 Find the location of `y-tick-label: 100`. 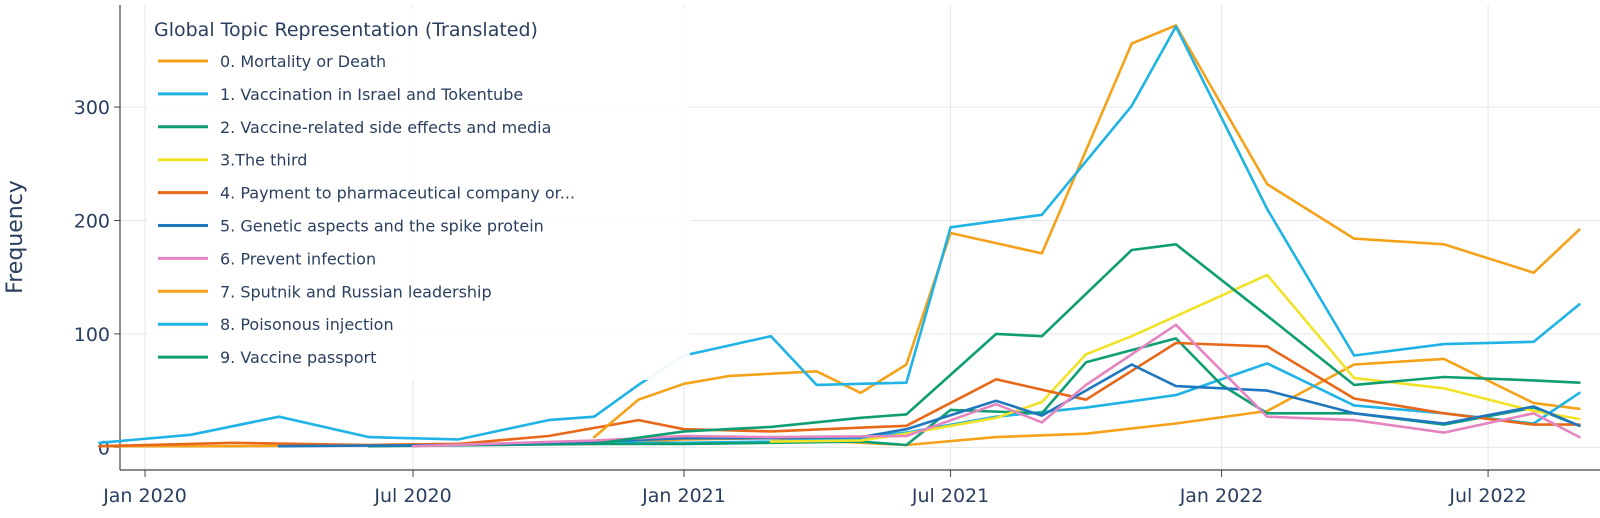

y-tick-label: 100 is located at coordinates (92, 335).